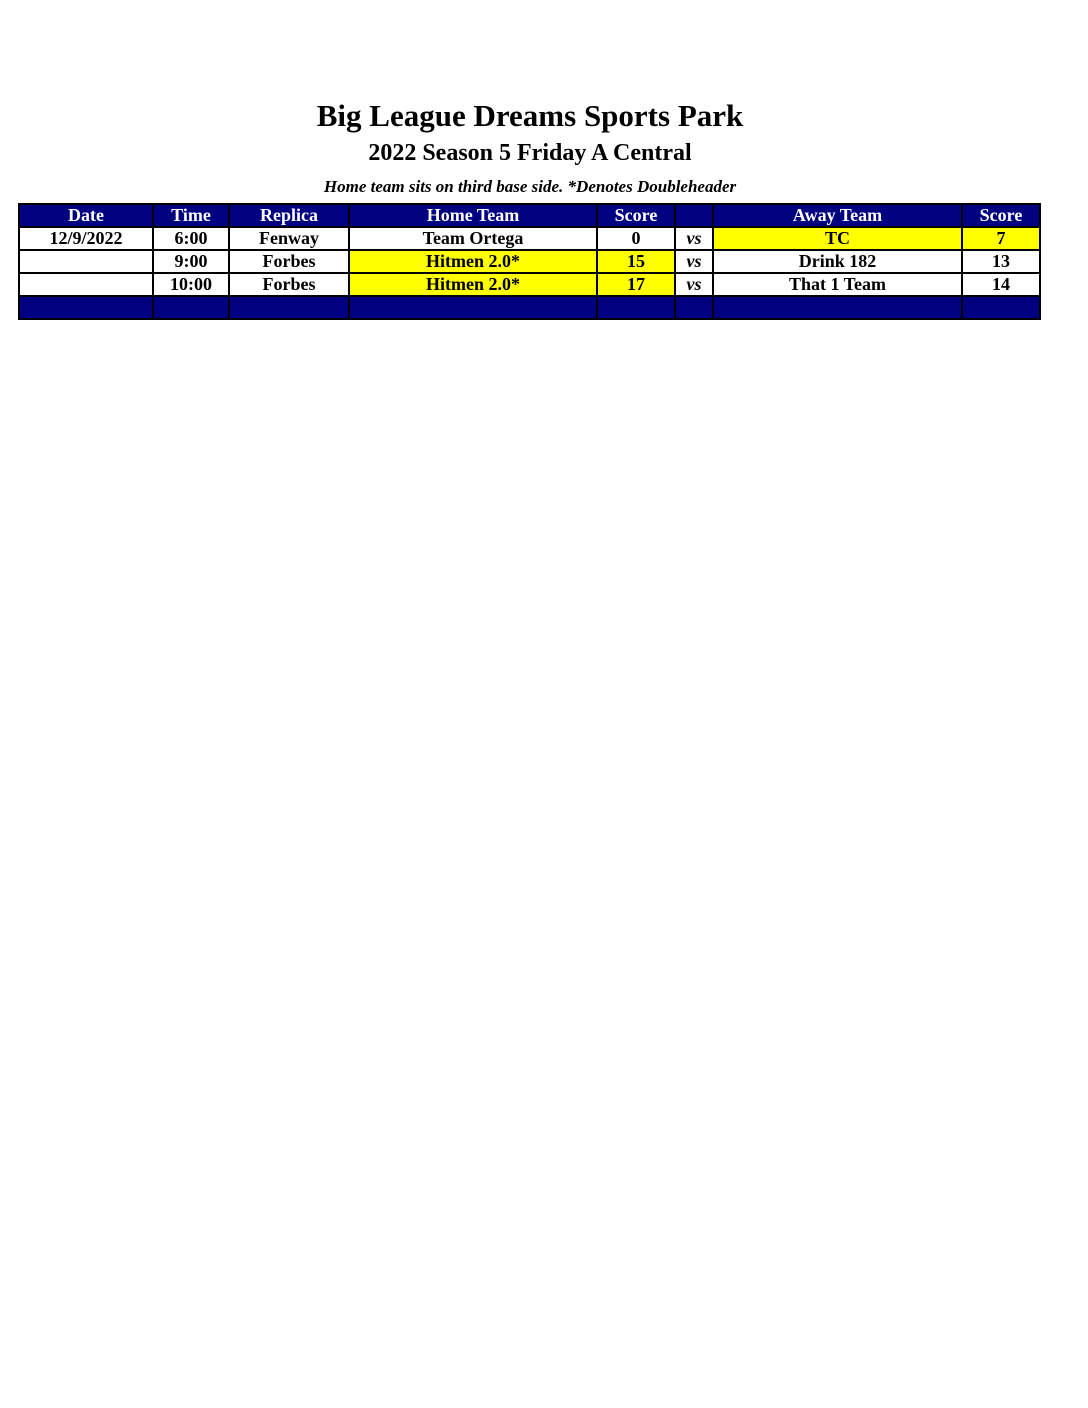 Image resolution: width=1088 pixels, height=1408 pixels. I want to click on away-team-cell: That 1 Team, so click(837, 284).